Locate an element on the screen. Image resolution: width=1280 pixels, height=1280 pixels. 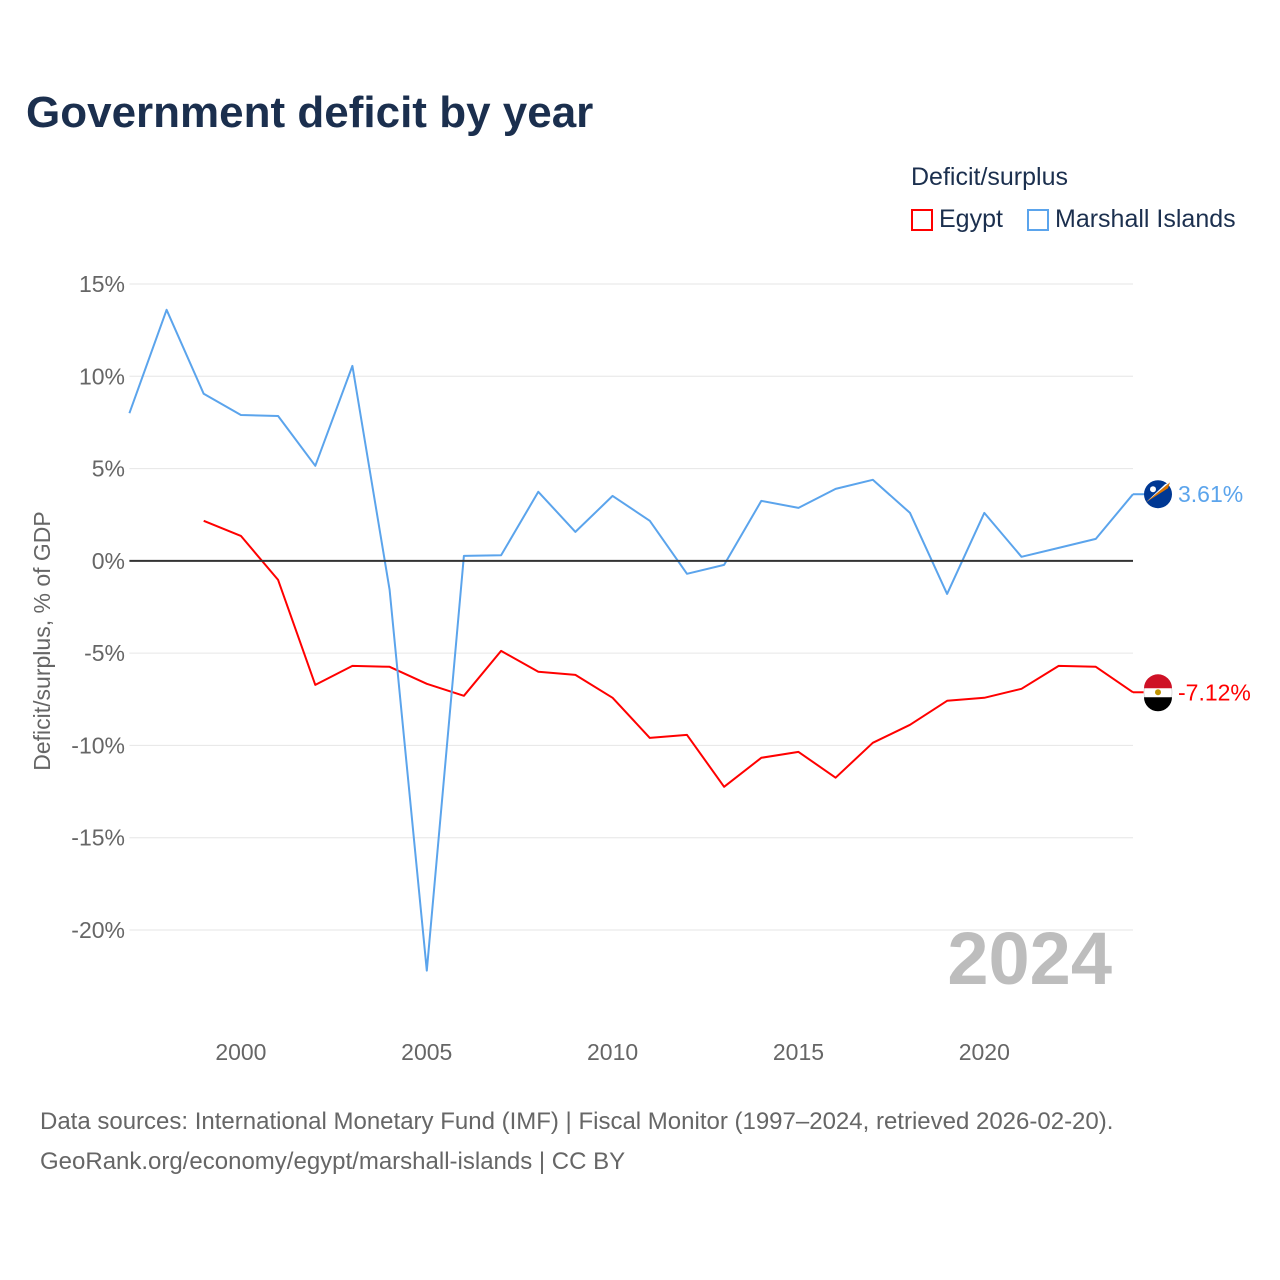
egypt-flag-eagle is located at coordinates (1158, 692).